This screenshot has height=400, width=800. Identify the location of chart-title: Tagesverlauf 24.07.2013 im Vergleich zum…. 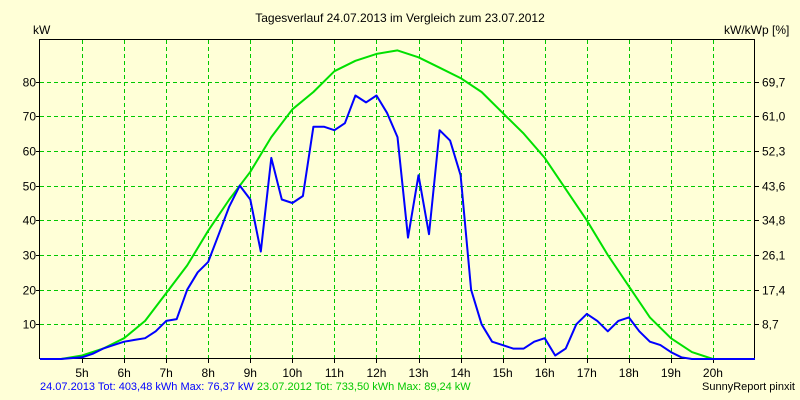
(400, 18).